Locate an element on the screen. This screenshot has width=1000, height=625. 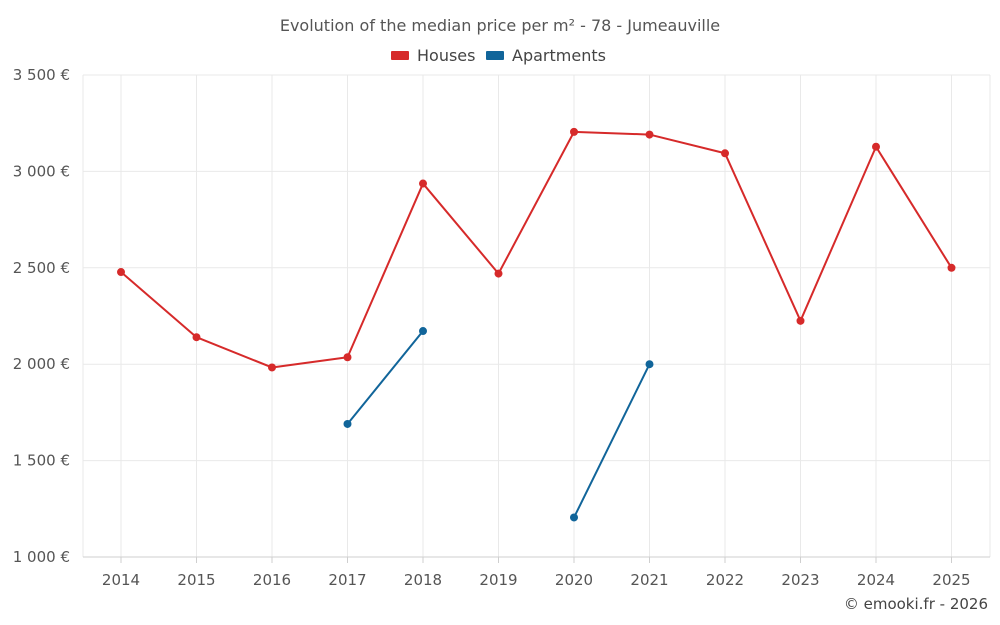
x-tick-label: 2017 is located at coordinates (347, 580).